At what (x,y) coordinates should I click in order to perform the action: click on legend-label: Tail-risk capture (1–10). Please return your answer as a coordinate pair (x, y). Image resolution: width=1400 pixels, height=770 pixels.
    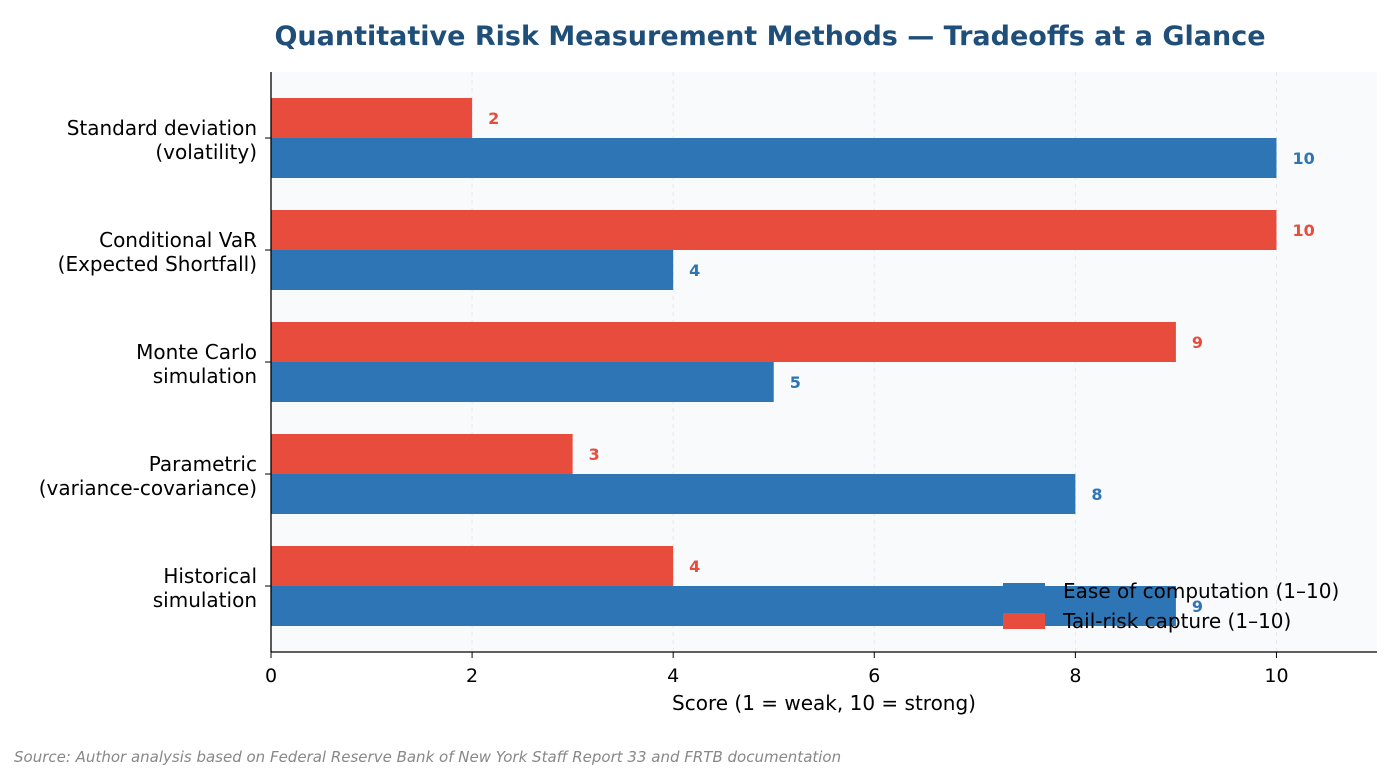
    Looking at the image, I should click on (1176, 621).